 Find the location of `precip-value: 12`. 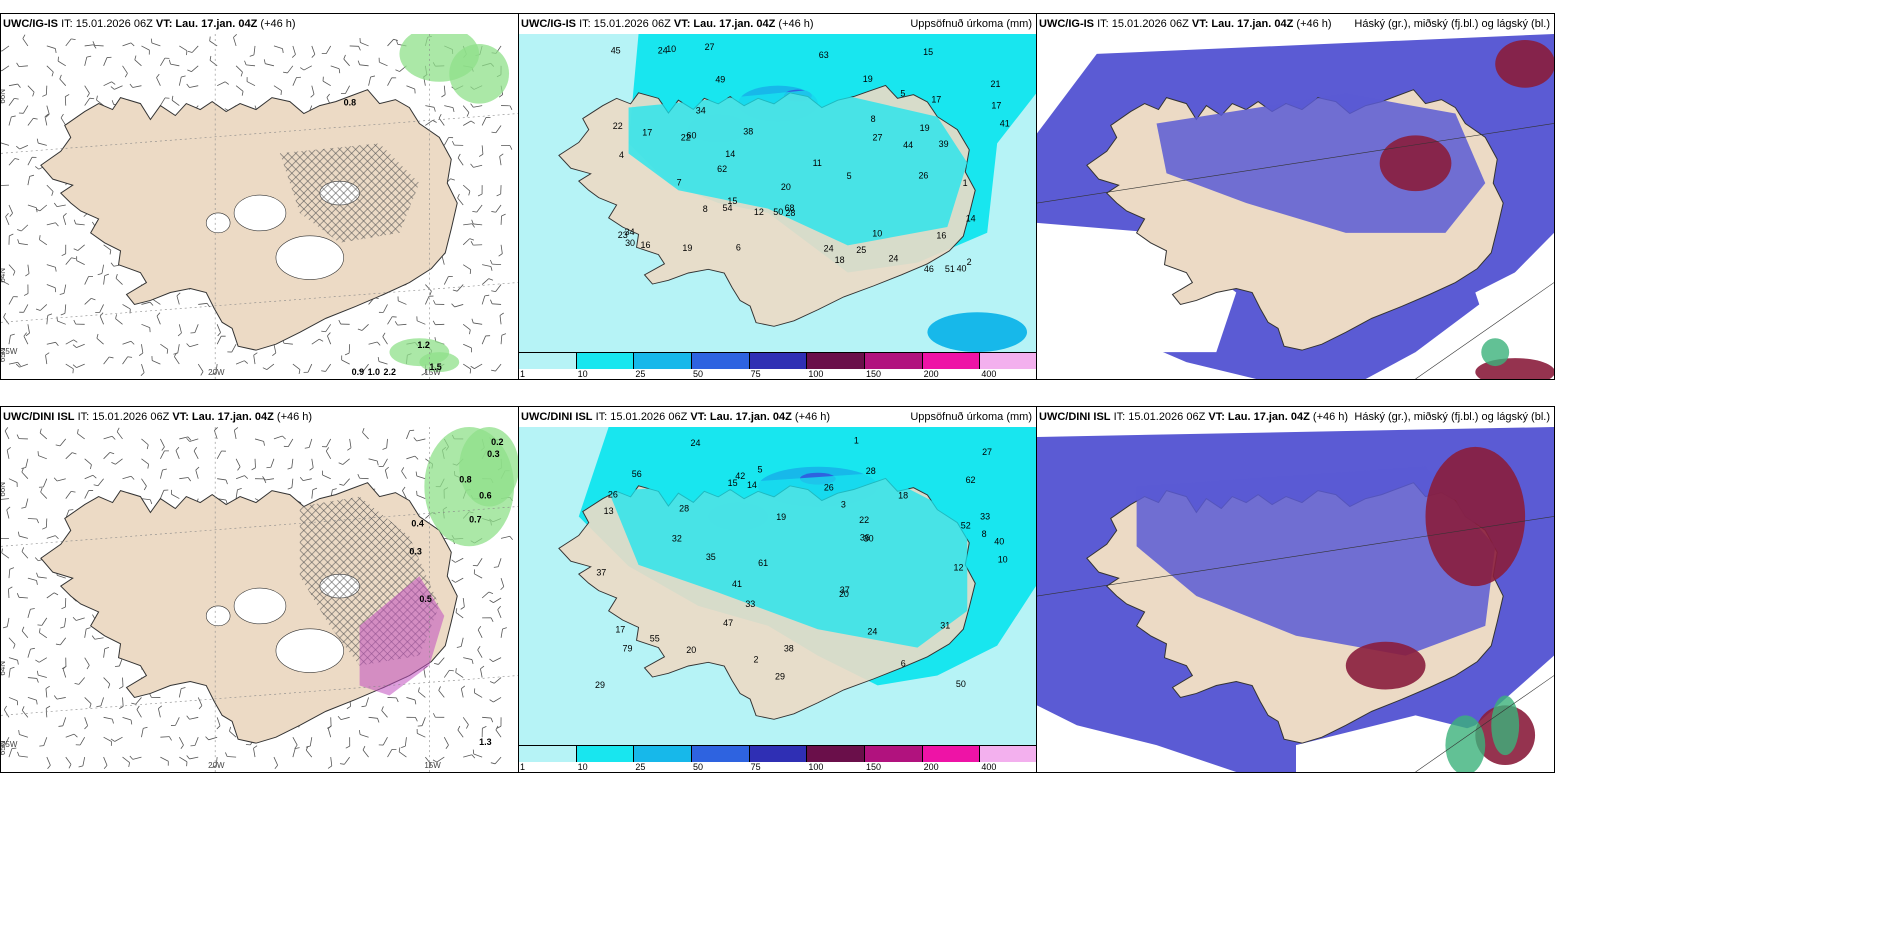

precip-value: 12 is located at coordinates (759, 212).